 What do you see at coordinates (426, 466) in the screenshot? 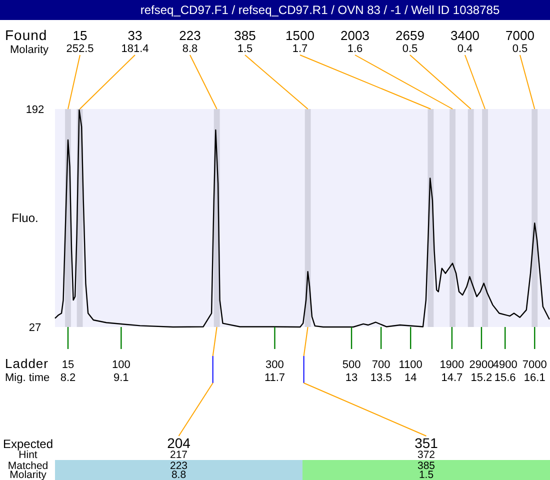
I see `text: 385` at bounding box center [426, 466].